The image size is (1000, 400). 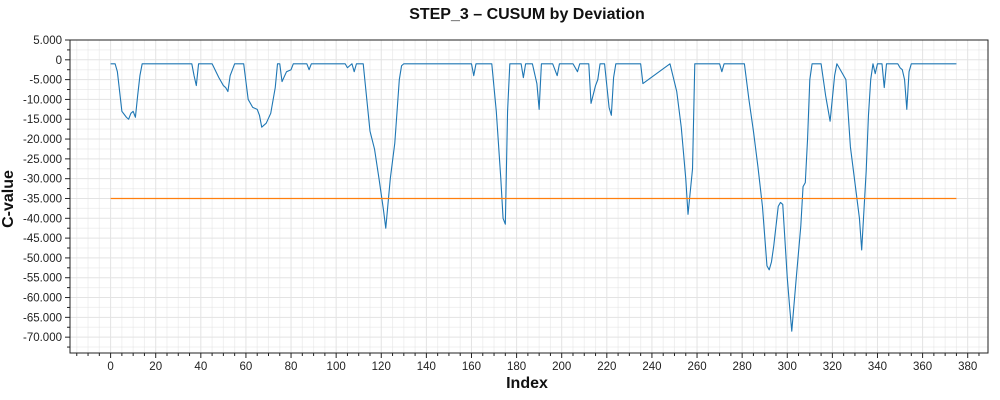 I want to click on x-tick-label: 320, so click(x=832, y=367).